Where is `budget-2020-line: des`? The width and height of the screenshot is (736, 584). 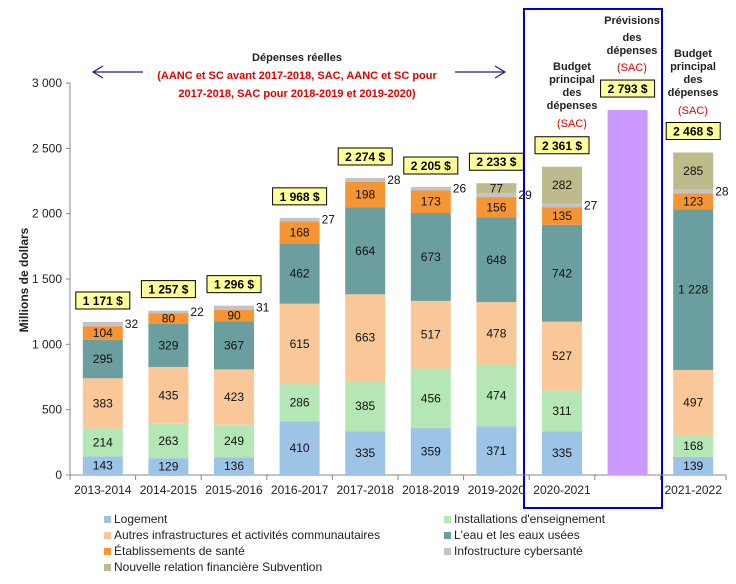
budget-2020-line: des is located at coordinates (572, 93).